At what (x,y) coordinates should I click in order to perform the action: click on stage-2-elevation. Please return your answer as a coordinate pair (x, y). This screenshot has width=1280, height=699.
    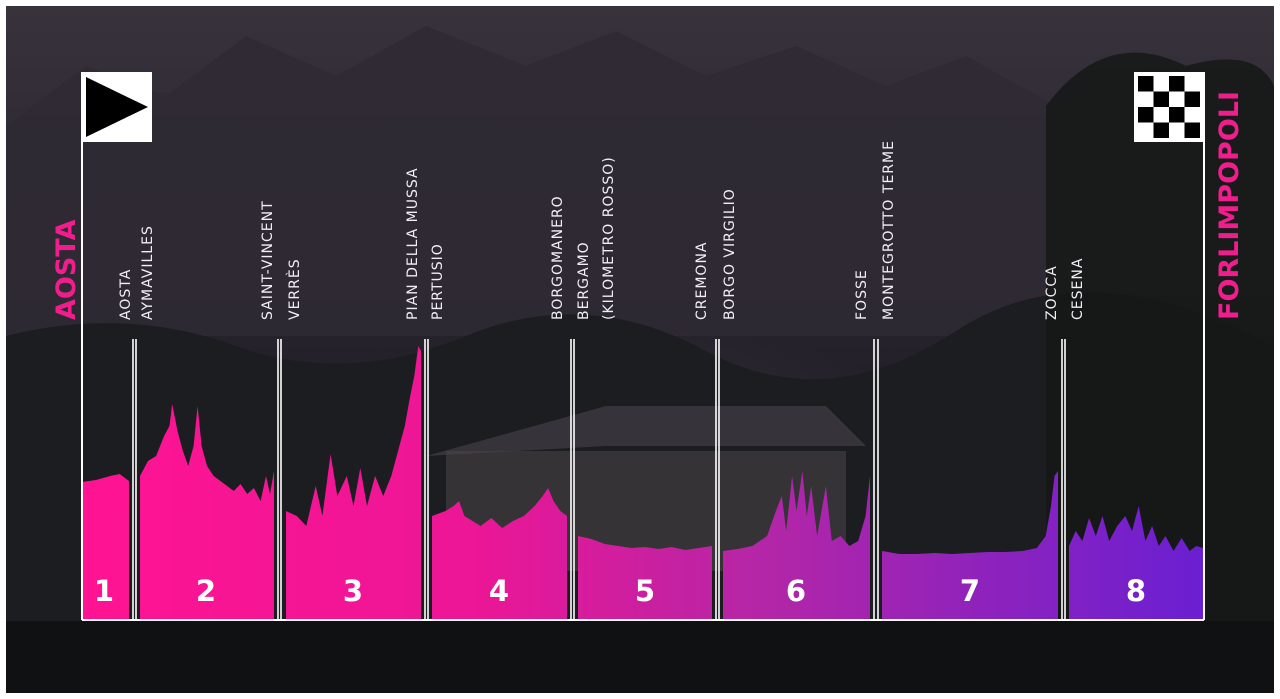
    Looking at the image, I should click on (207, 512).